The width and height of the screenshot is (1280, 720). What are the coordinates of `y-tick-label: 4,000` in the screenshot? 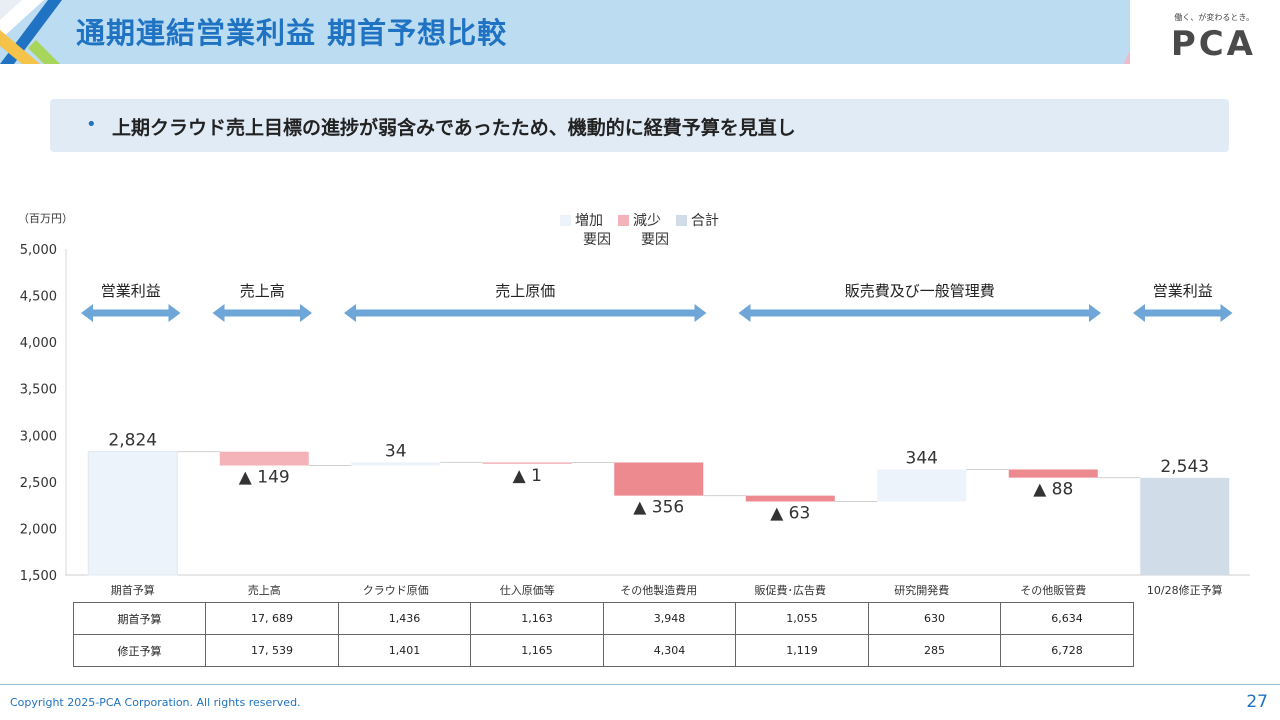 It's located at (38, 343).